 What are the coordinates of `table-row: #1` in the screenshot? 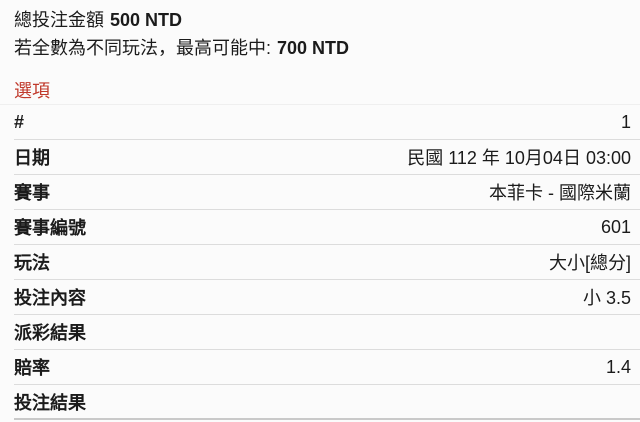 It's located at (327, 122).